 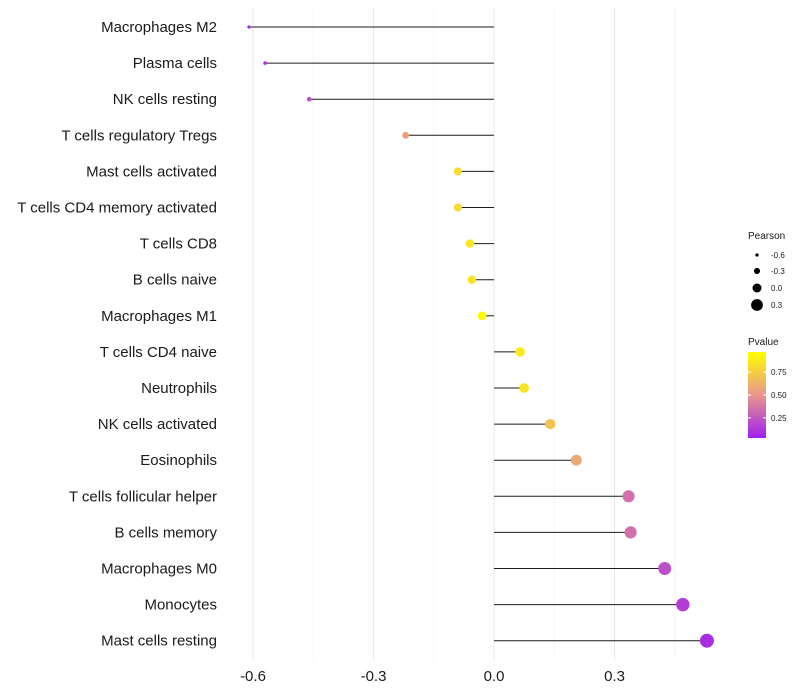 What do you see at coordinates (151, 171) in the screenshot?
I see `category-label: Mast cells activated` at bounding box center [151, 171].